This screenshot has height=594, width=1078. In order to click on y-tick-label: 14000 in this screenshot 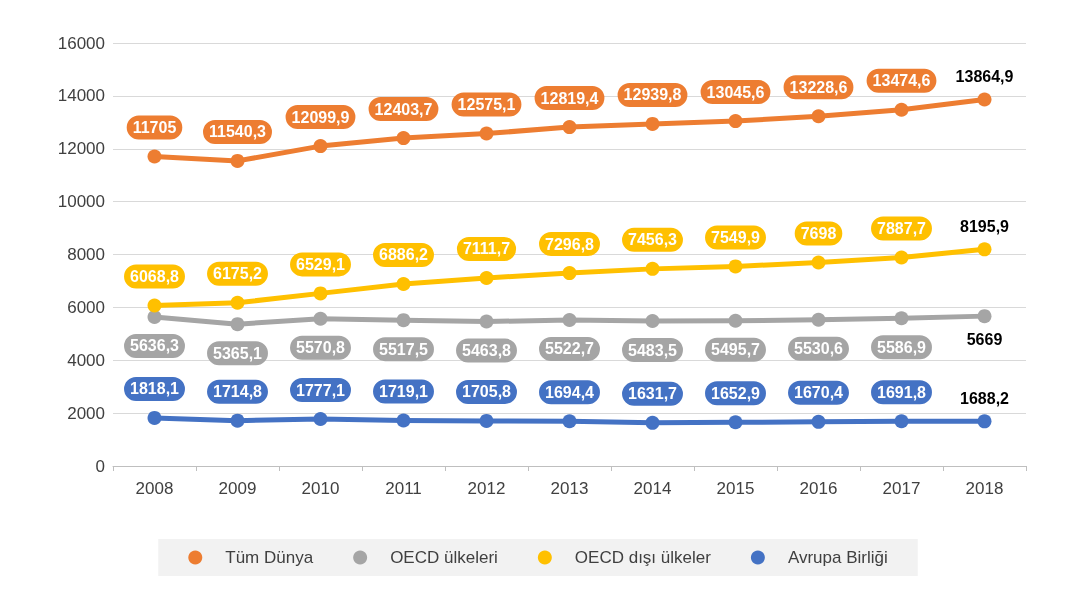, I will do `click(81, 96)`.